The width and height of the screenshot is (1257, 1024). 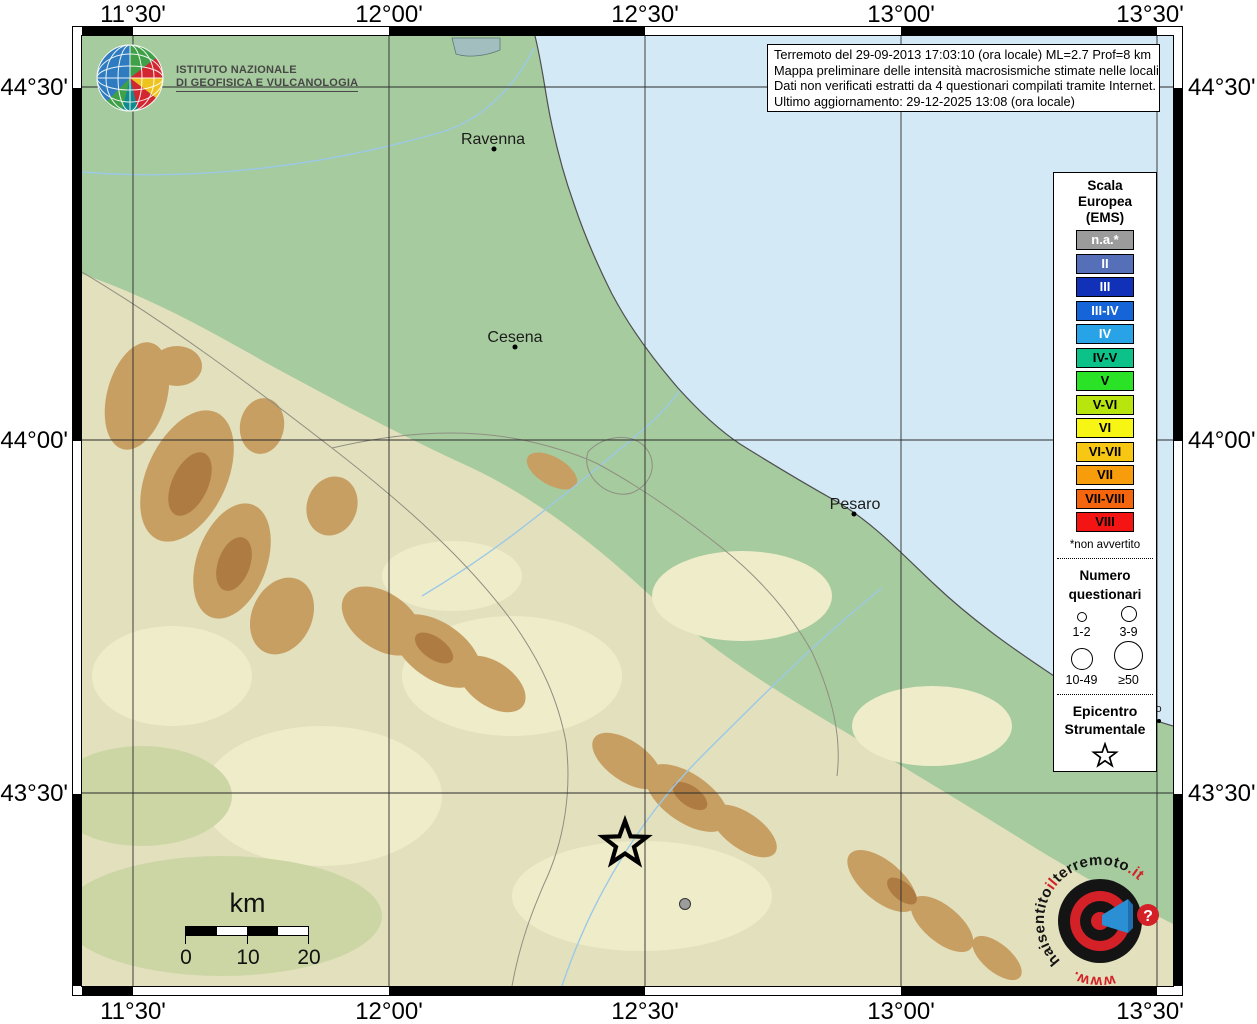 What do you see at coordinates (236, 70) in the screenshot?
I see `ingv-line-1: ISTITUTO NAZIONALE` at bounding box center [236, 70].